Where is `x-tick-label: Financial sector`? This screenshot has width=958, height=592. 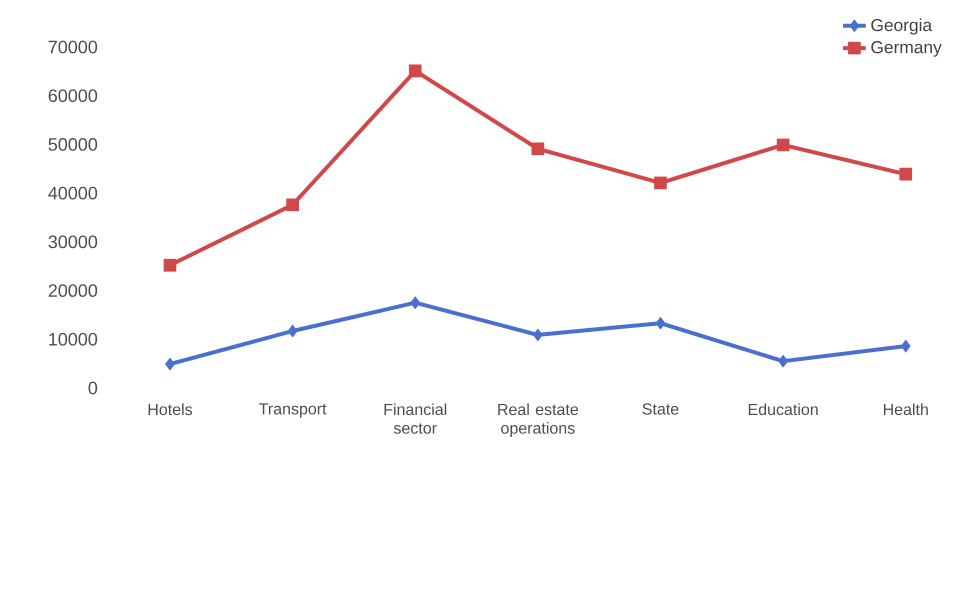
x-tick-label: Financial sector is located at coordinates (415, 418).